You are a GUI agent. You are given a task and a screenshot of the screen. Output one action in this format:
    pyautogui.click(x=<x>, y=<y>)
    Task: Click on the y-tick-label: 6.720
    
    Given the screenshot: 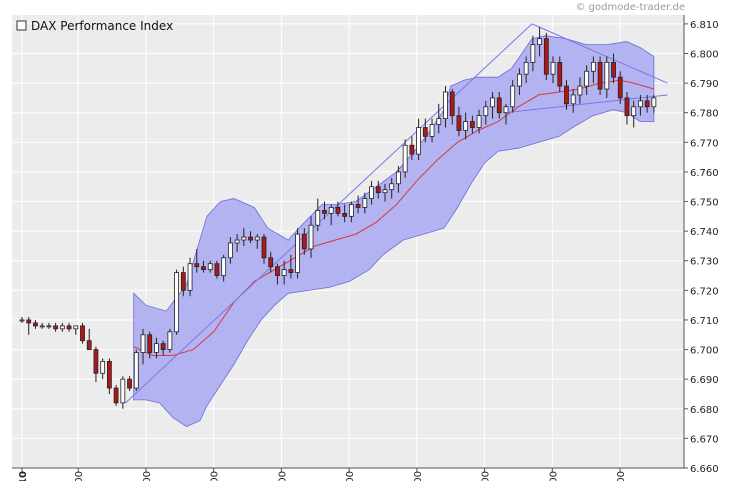 What is the action you would take?
    pyautogui.click(x=704, y=291)
    